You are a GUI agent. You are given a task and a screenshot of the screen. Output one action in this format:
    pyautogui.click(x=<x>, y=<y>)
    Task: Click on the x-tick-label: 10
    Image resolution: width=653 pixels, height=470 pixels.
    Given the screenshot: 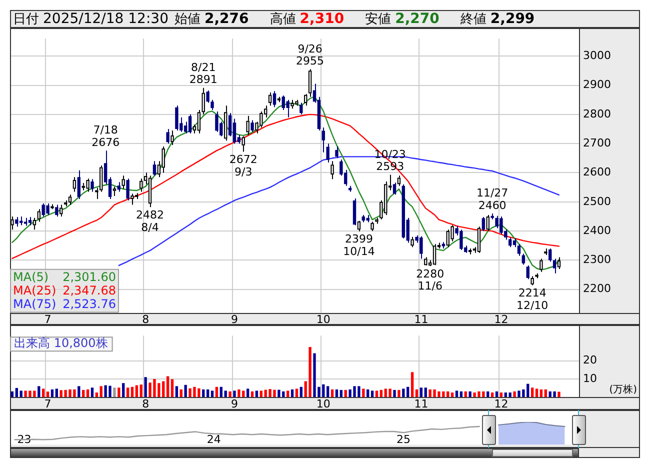 What is the action you would take?
    pyautogui.click(x=323, y=403)
    